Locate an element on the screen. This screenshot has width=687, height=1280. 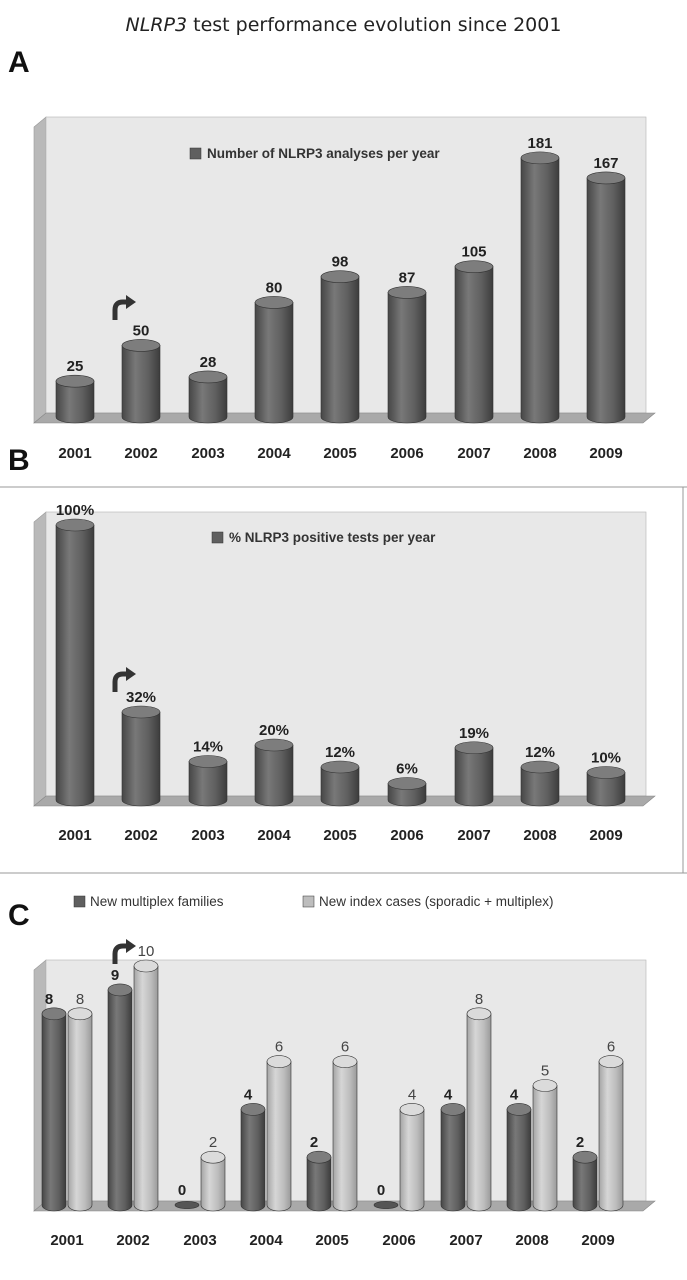
data-label-b-s1-2001: 100% is located at coordinates (75, 510).